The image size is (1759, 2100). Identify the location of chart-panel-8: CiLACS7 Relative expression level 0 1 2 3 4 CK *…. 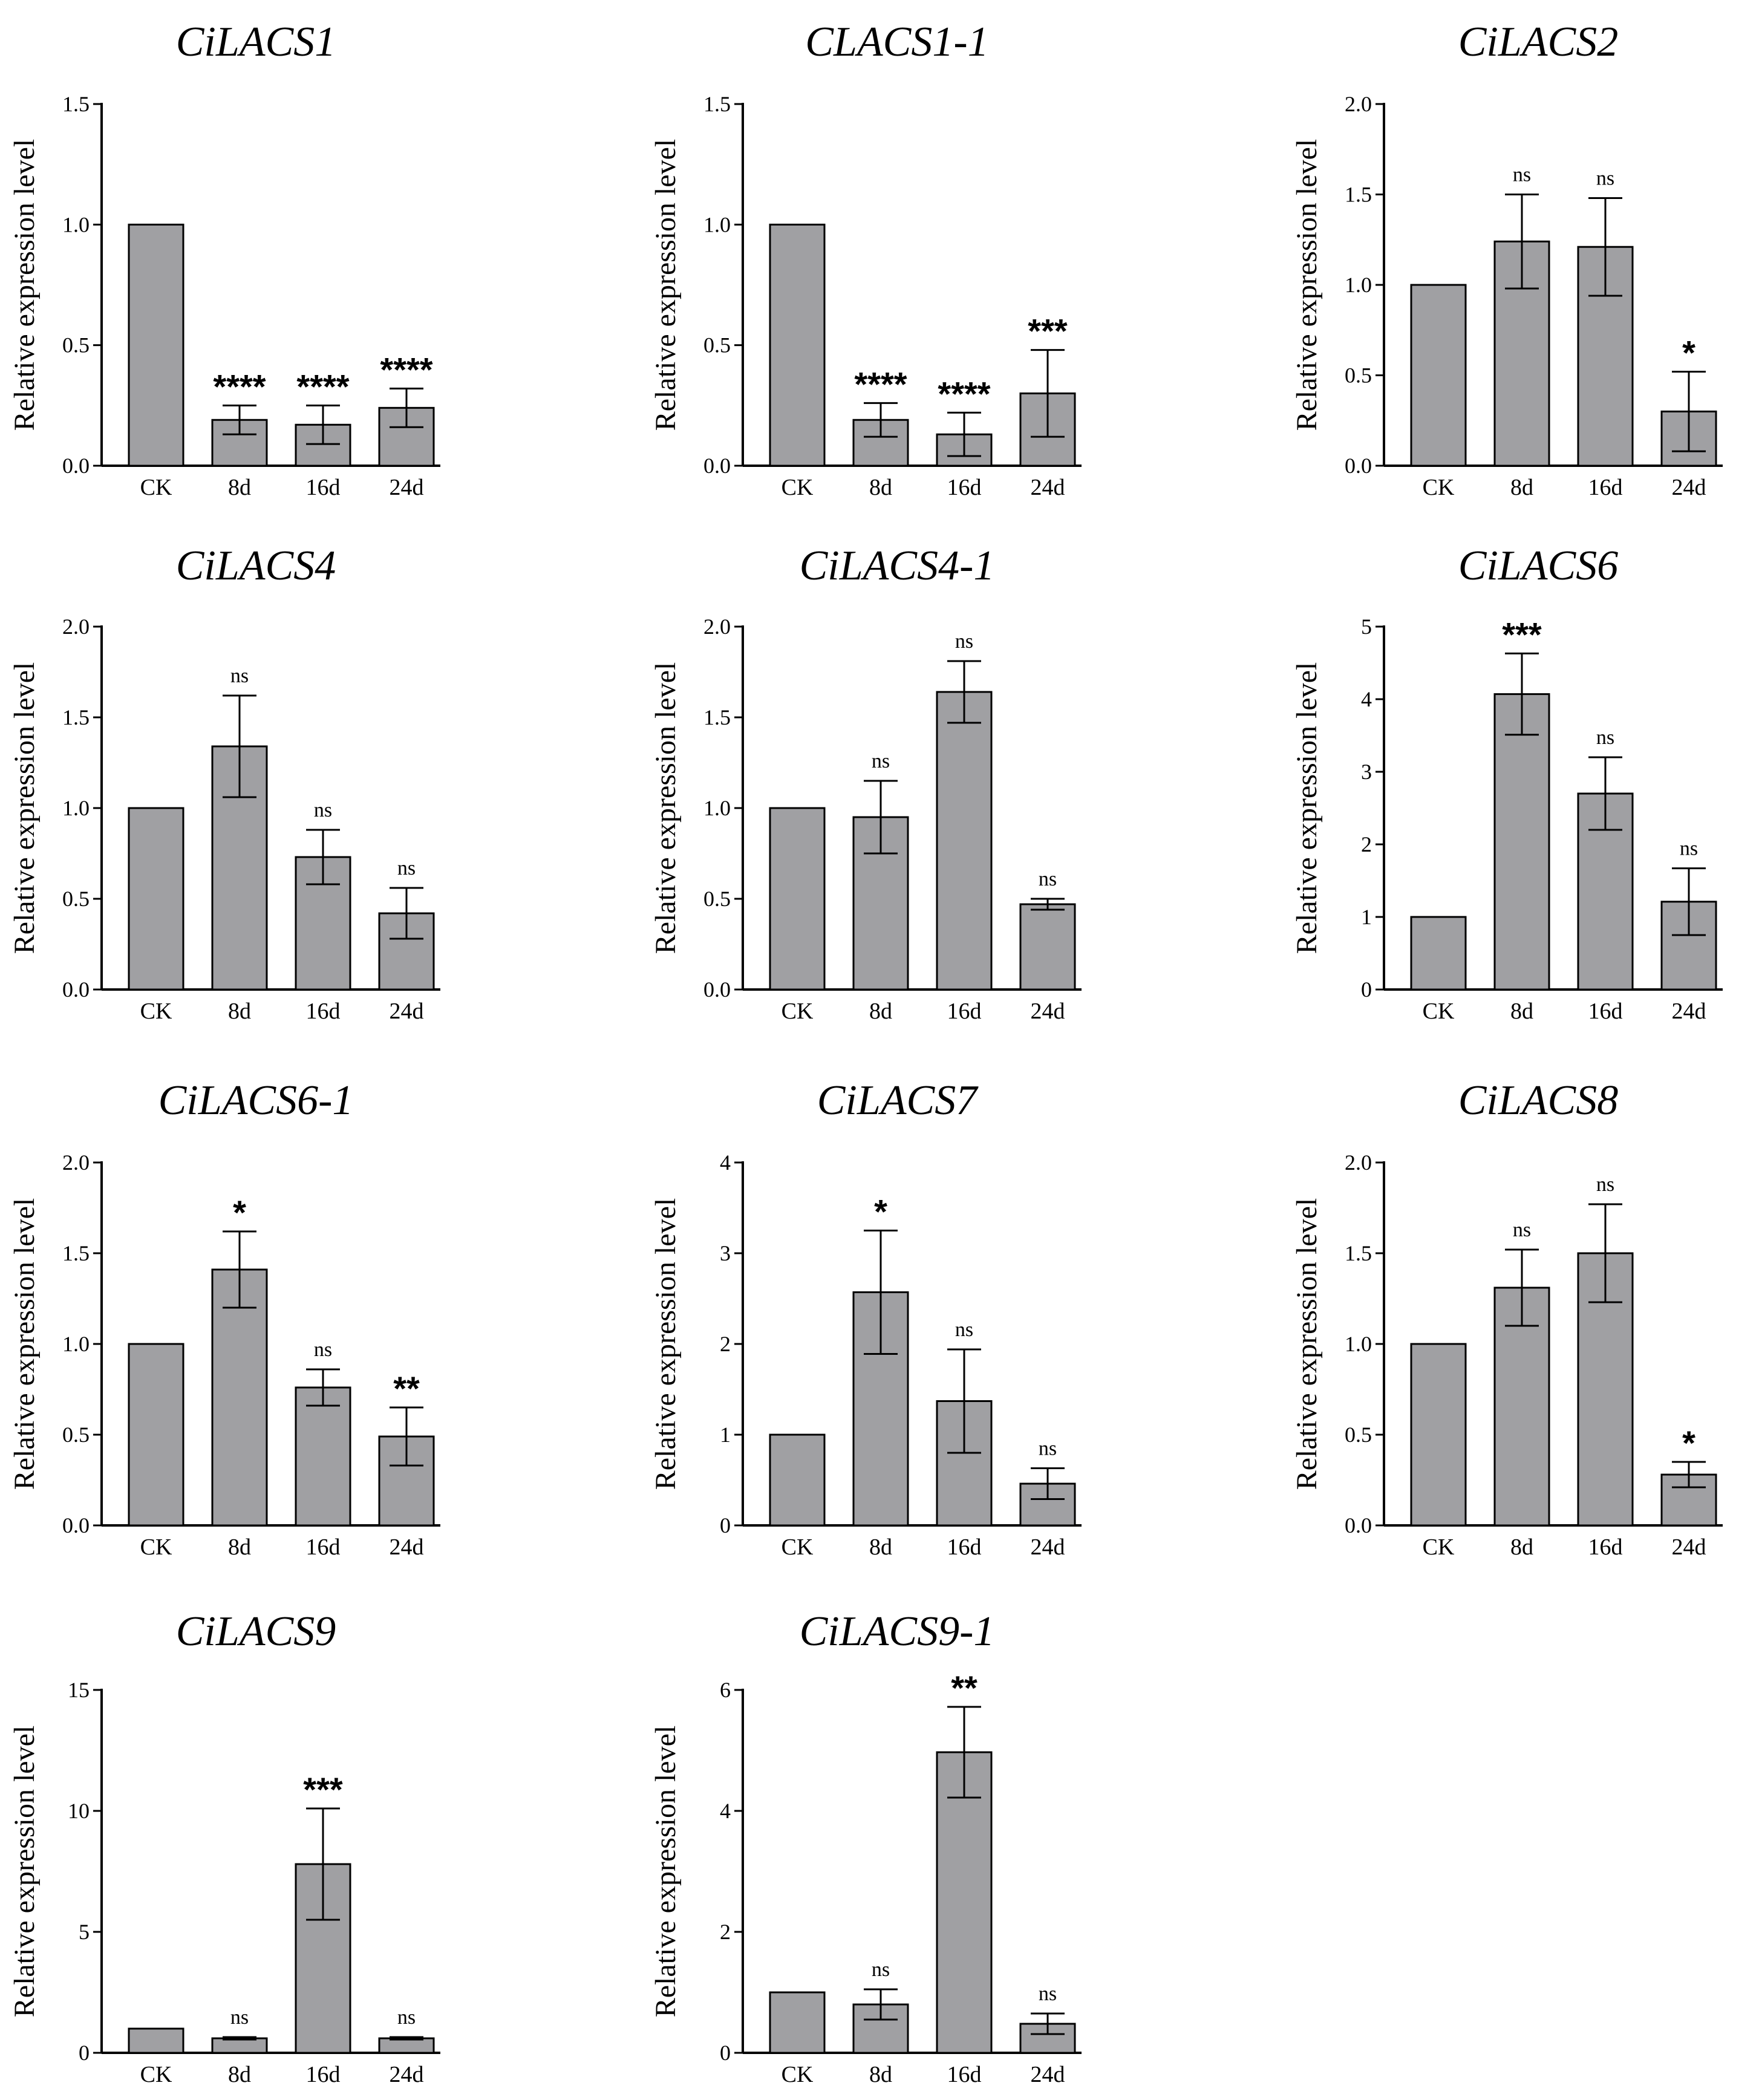
(866, 1318).